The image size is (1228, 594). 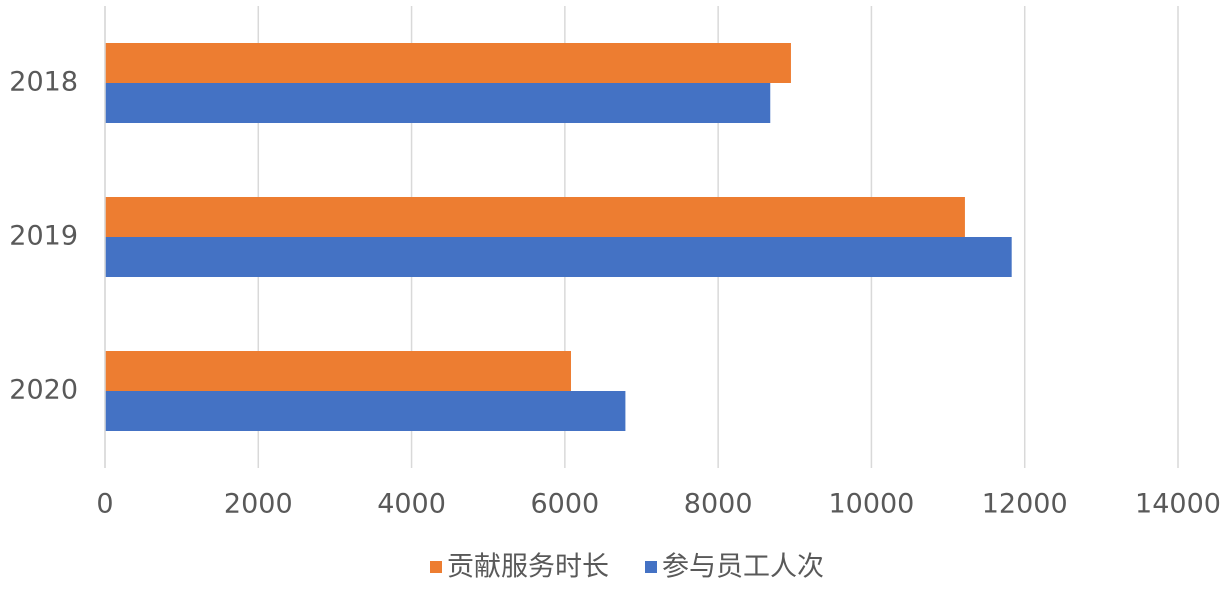 I want to click on x-tick-label: 8000, so click(x=718, y=504).